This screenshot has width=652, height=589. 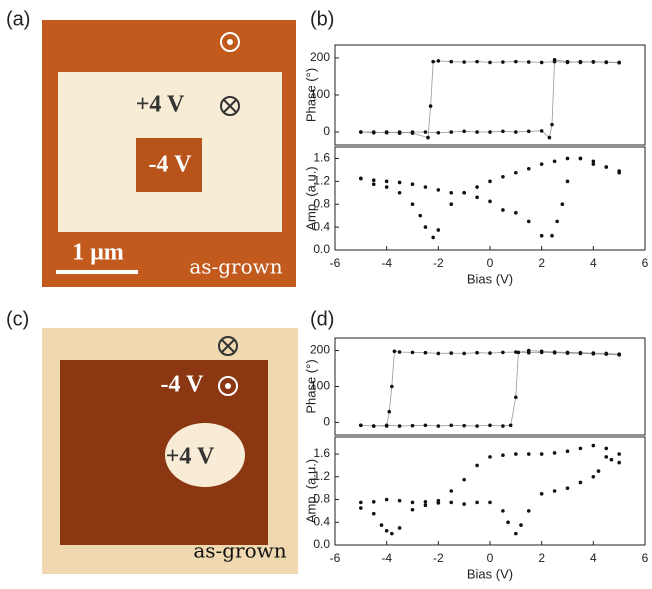 I want to click on x-tick-label: -2, so click(x=438, y=558).